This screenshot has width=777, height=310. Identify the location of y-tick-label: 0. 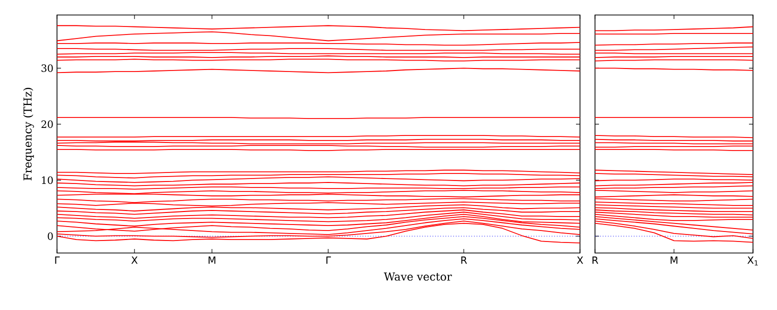
(50, 236).